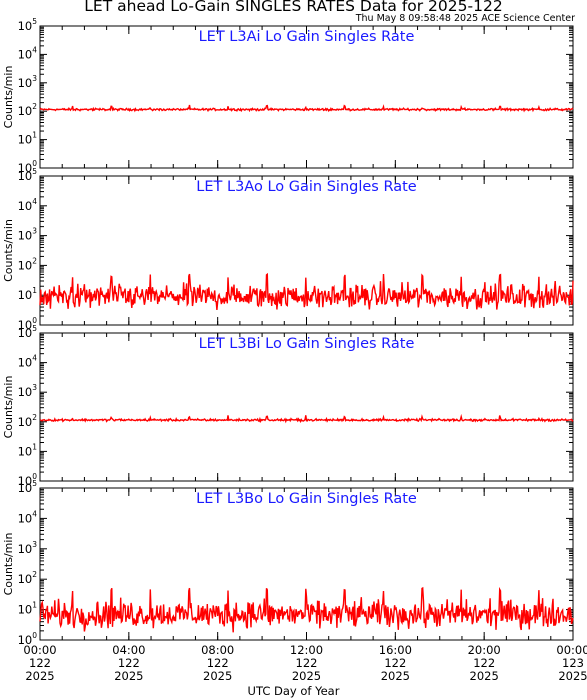  I want to click on panel-title: LET L3Bo Lo Gain Singles Rate, so click(306, 499).